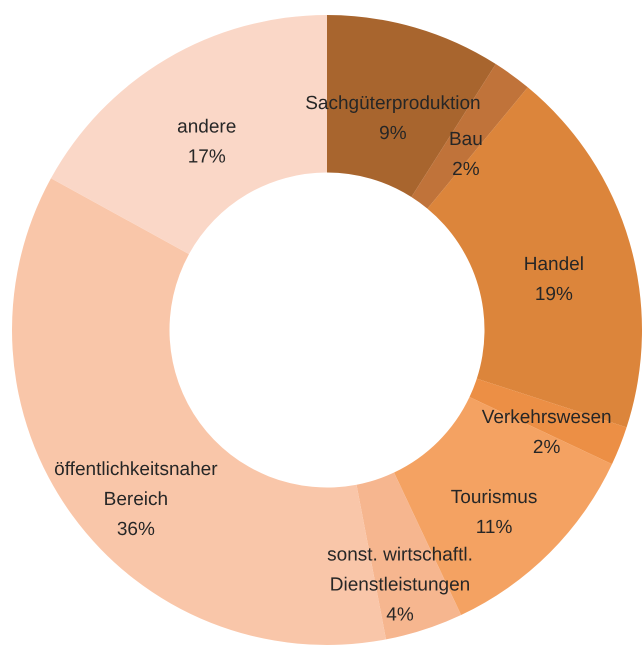 Image resolution: width=642 pixels, height=645 pixels. Describe the element at coordinates (465, 139) in the screenshot. I see `slice-label: Bau` at that location.